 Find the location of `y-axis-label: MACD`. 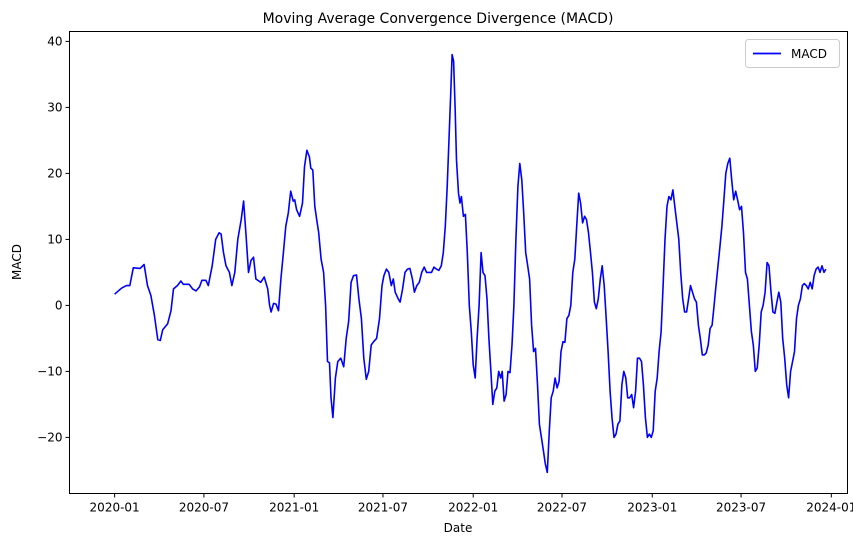

y-axis-label: MACD is located at coordinates (17, 262).